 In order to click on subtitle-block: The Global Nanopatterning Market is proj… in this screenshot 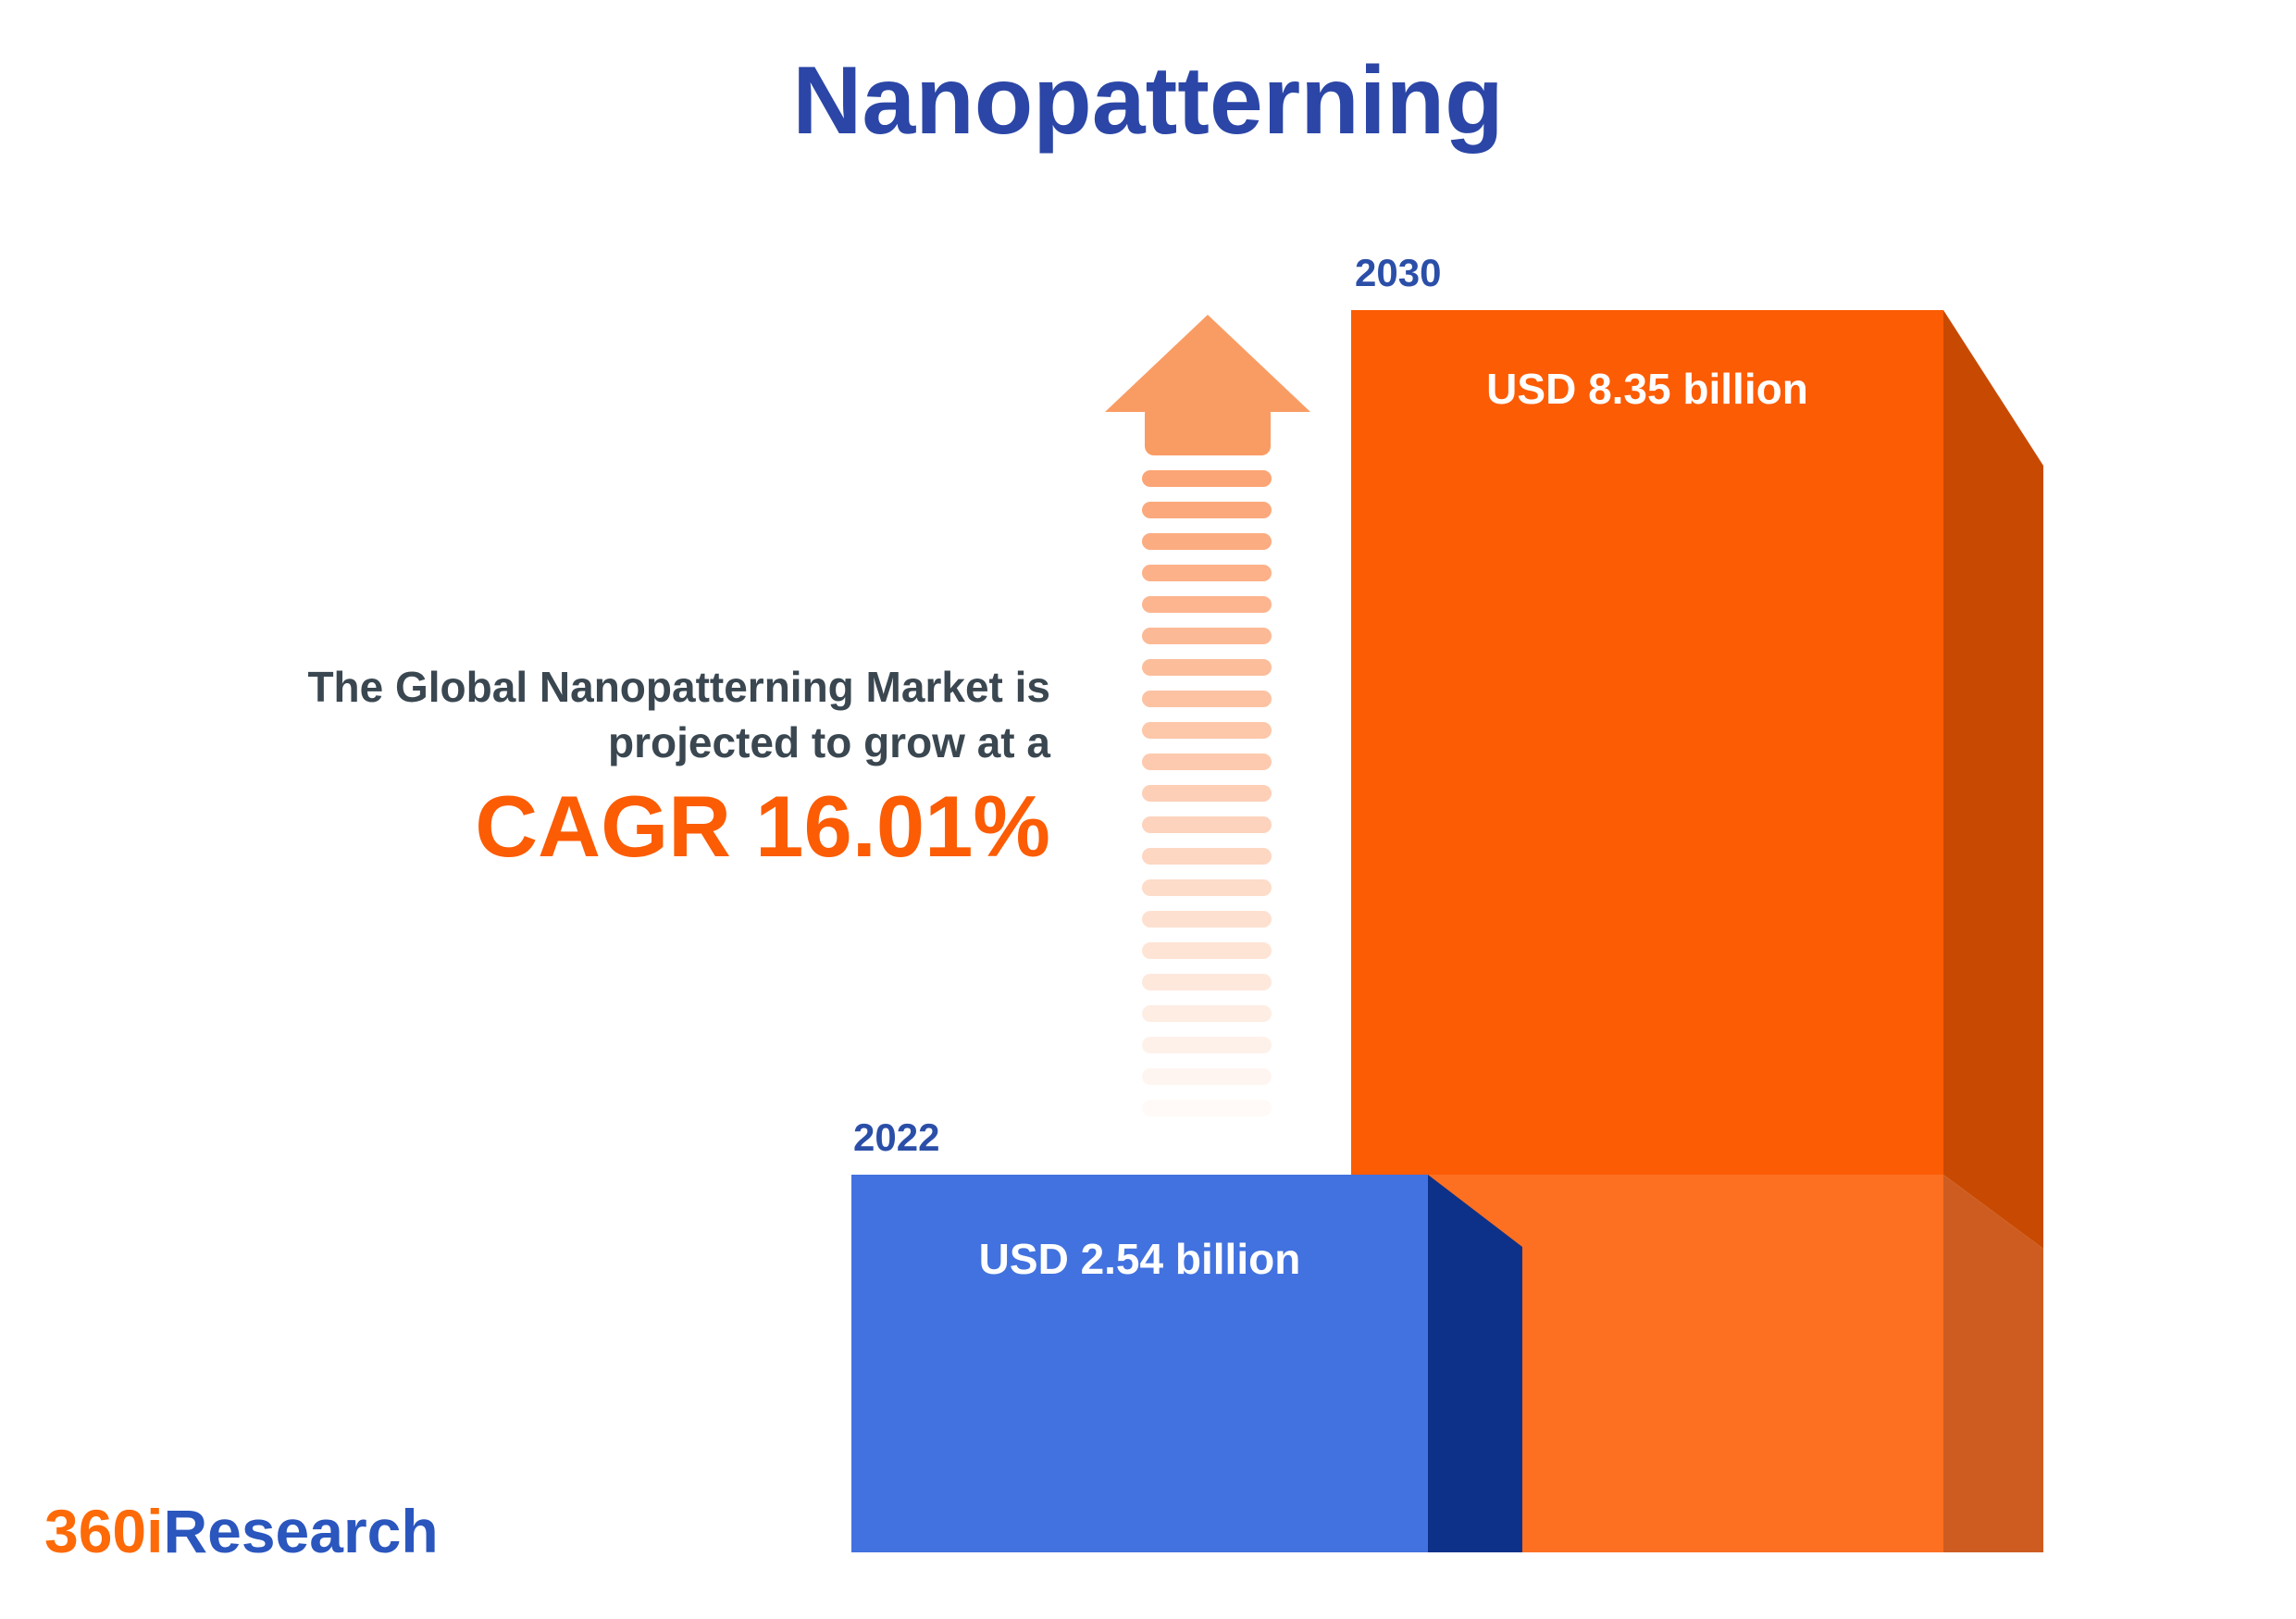, I will do `click(679, 767)`.